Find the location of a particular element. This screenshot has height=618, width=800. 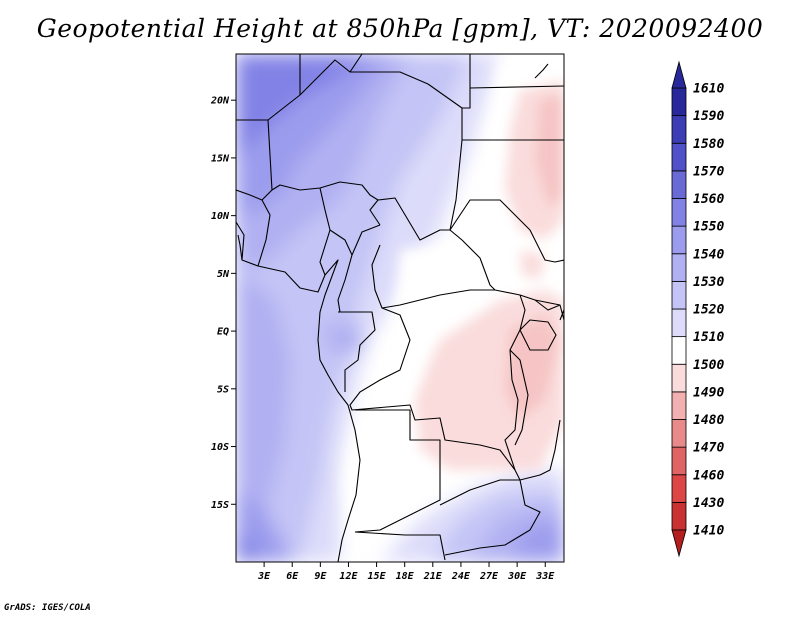

colorbar-label: 1480 is located at coordinates (708, 420).